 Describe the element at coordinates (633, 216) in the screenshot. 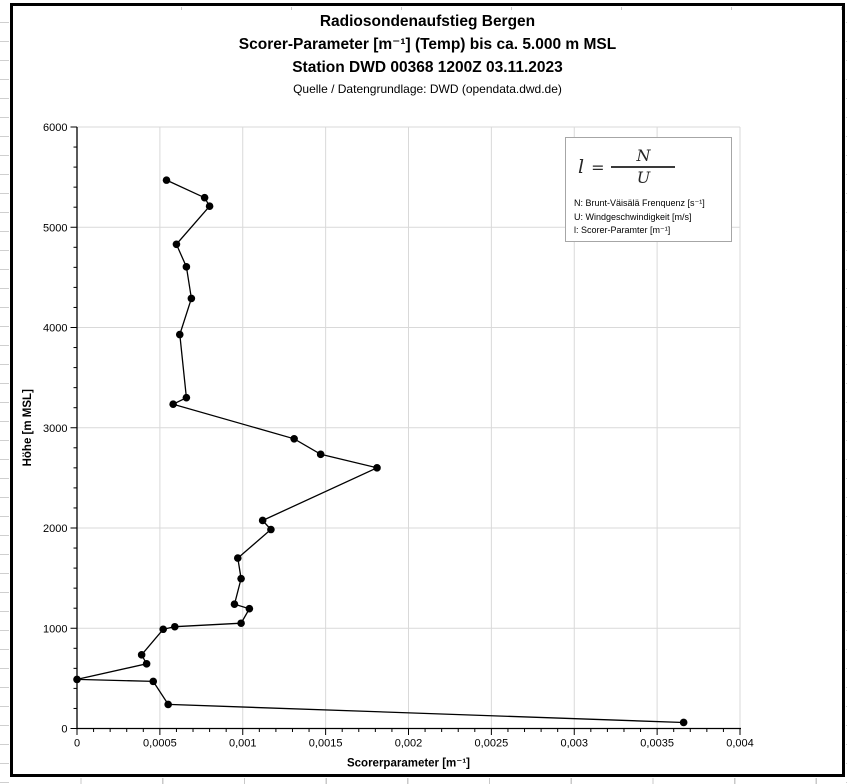

I see `legend-note-u: U: Windgeschwindigkeit [m/s]` at that location.